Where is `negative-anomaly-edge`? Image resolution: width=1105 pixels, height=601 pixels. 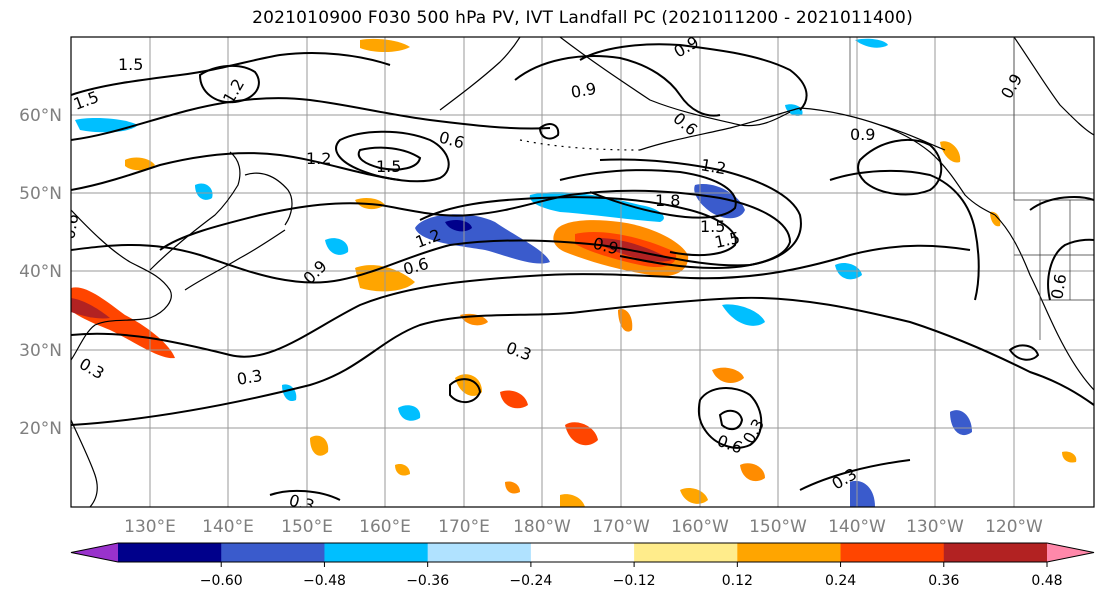 negative-anomaly-edge is located at coordinates (596, 207).